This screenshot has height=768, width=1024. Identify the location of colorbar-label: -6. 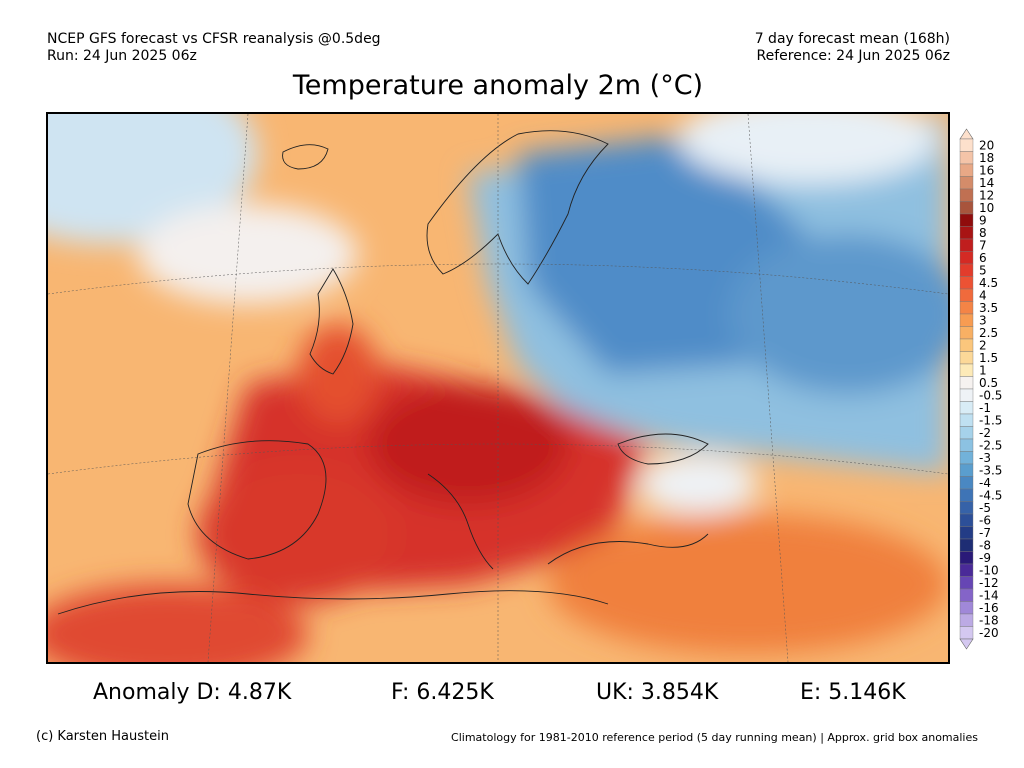
(985, 520).